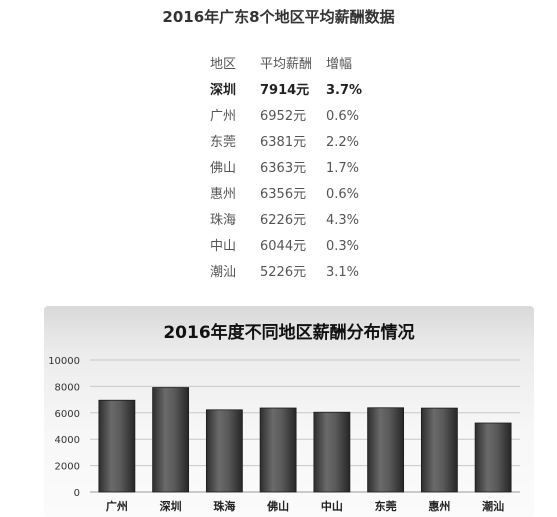 The width and height of the screenshot is (557, 517). Describe the element at coordinates (223, 220) in the screenshot. I see `cell-region: 珠海` at that location.